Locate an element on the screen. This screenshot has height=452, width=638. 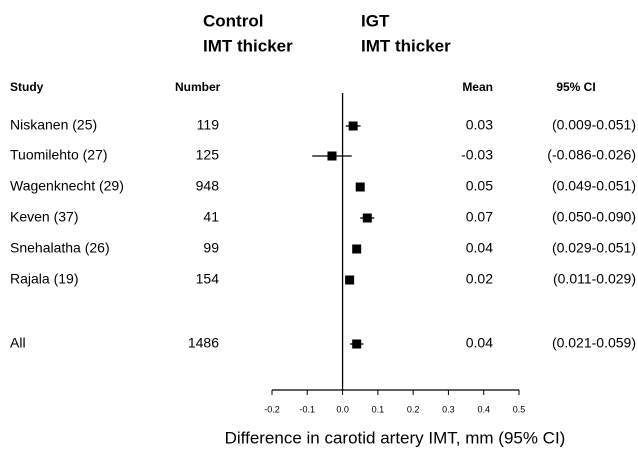
number-label: 41 is located at coordinates (211, 217).